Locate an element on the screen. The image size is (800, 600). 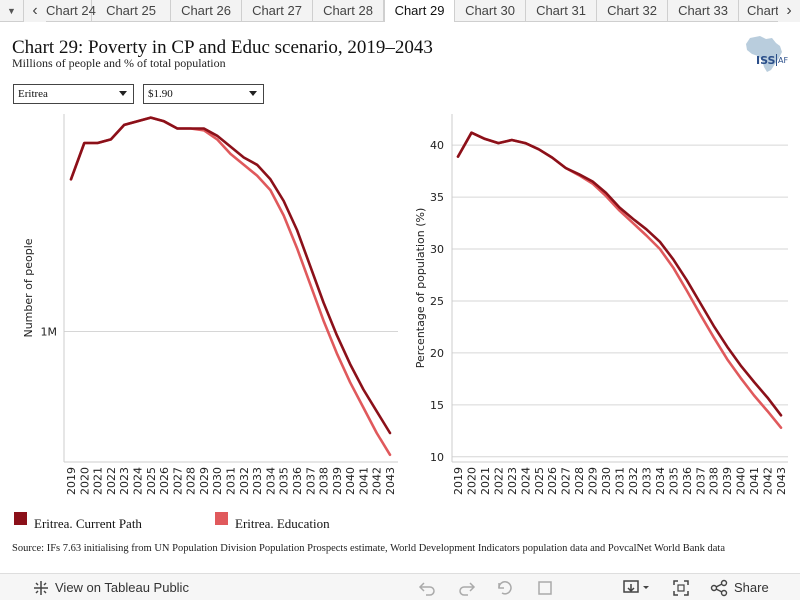
tab-chart-31: Chart 31 is located at coordinates (561, 11).